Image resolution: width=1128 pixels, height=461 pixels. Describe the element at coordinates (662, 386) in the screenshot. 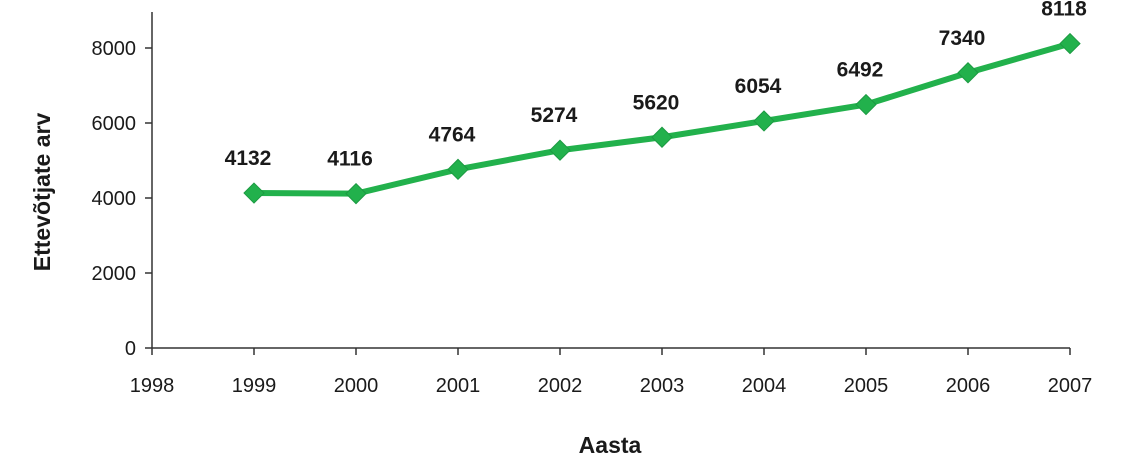

I see `x-tick-label: 2003` at that location.